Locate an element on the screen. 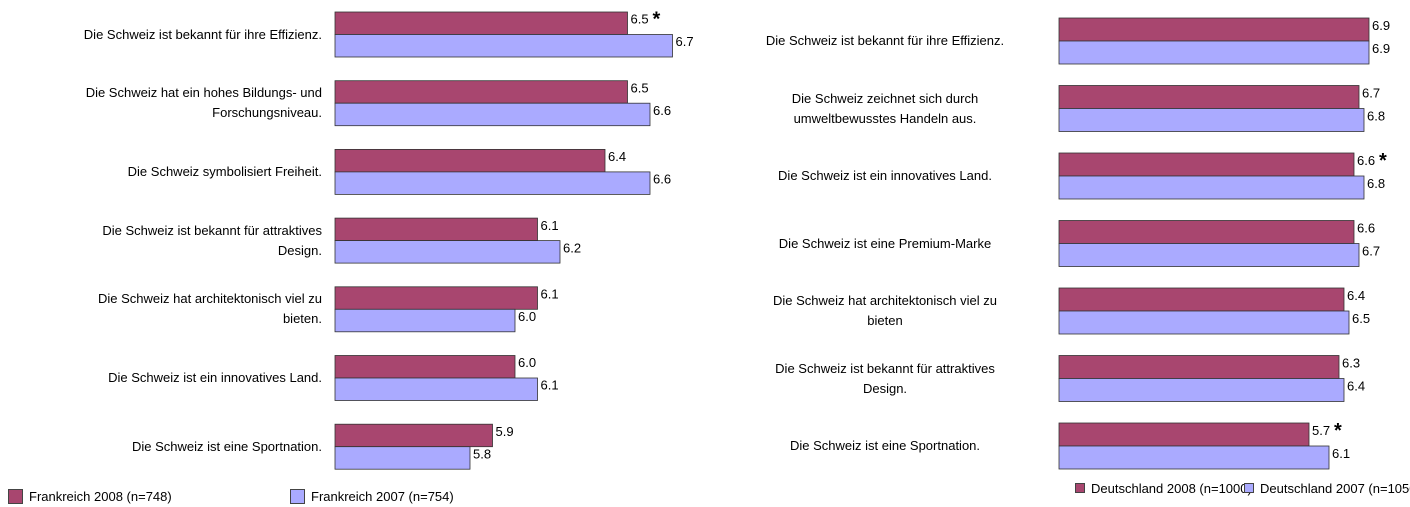  legend-label: Frankreich 2008 (n=748) is located at coordinates (100, 496).